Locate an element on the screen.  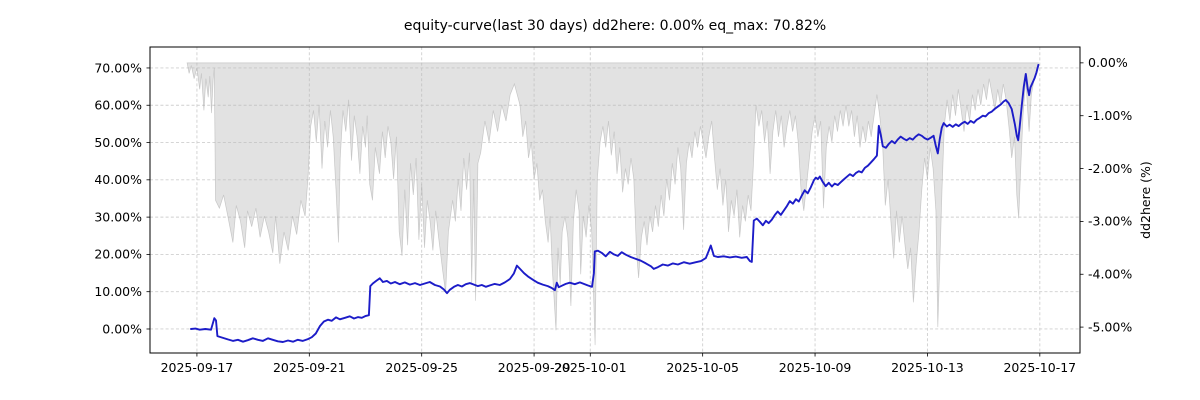
x-tick-label: 2025-10-13 is located at coordinates (927, 367).